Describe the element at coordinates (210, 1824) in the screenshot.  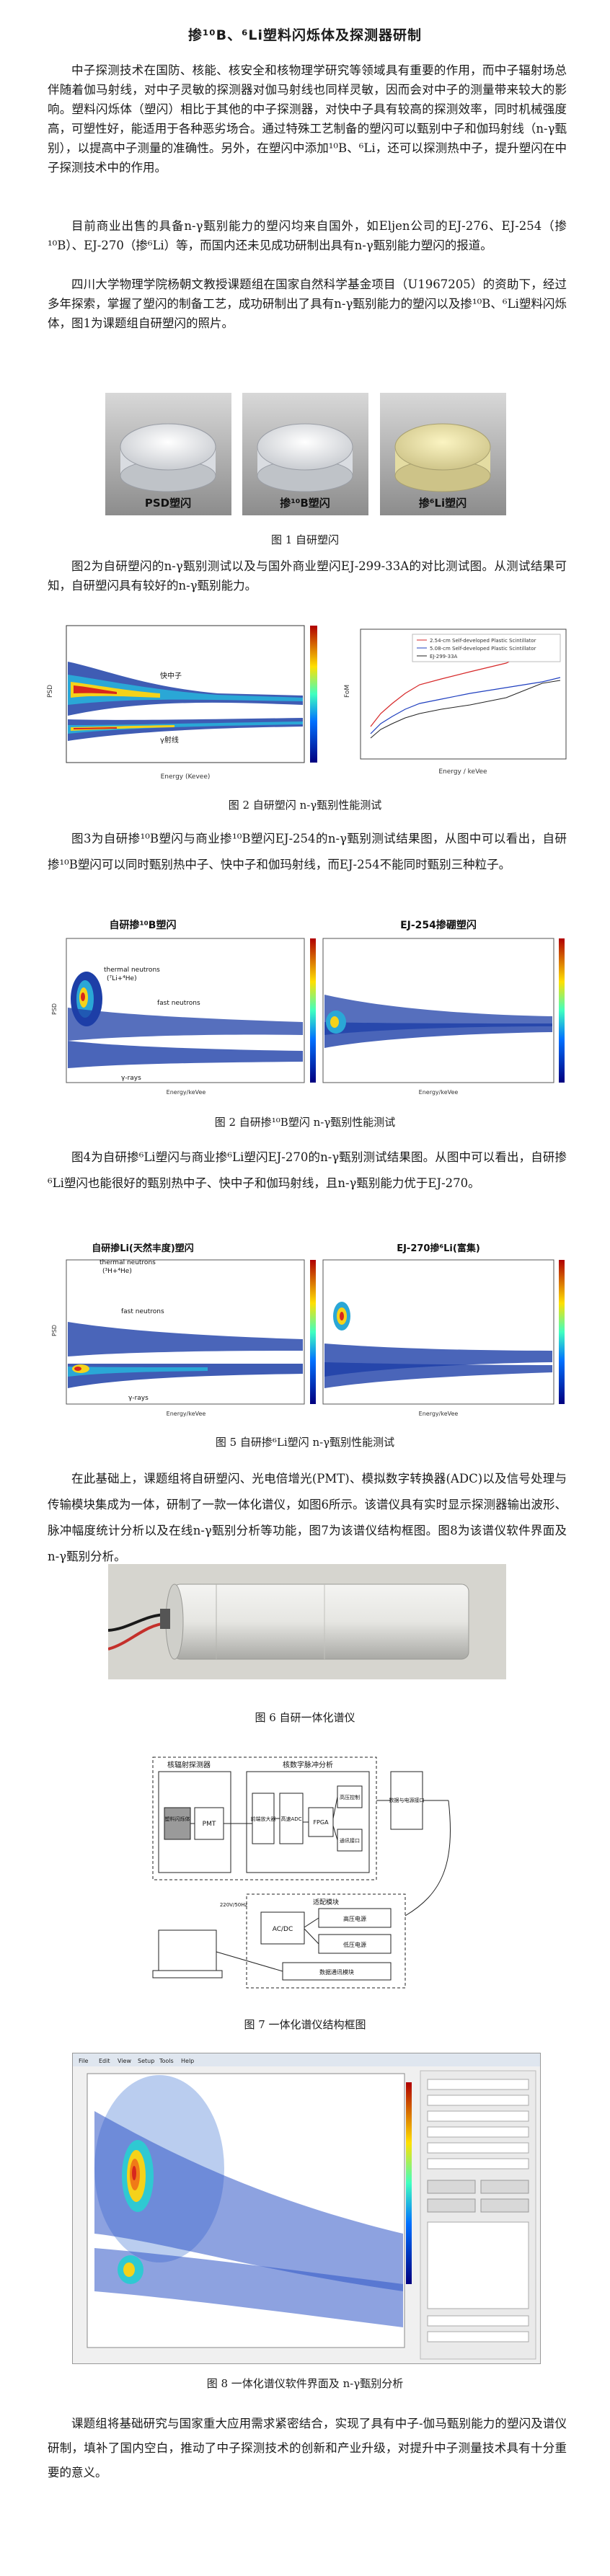
I see `pmt-label: PMT` at that location.